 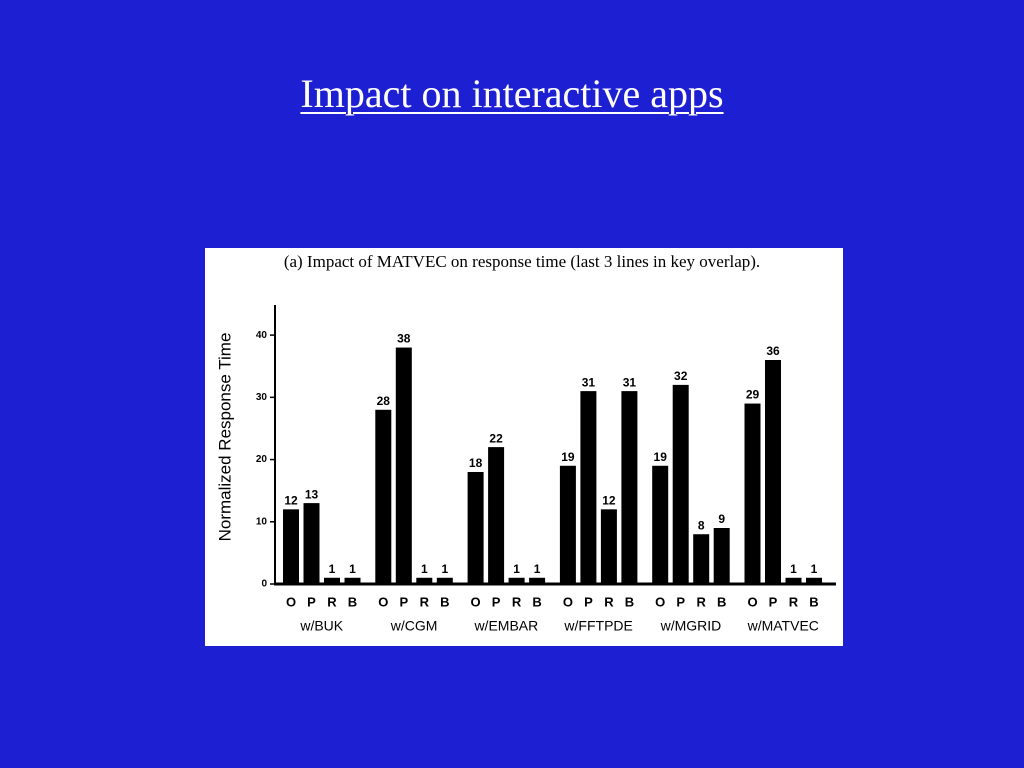 What do you see at coordinates (414, 626) in the screenshot?
I see `x-group-label: w/CGM` at bounding box center [414, 626].